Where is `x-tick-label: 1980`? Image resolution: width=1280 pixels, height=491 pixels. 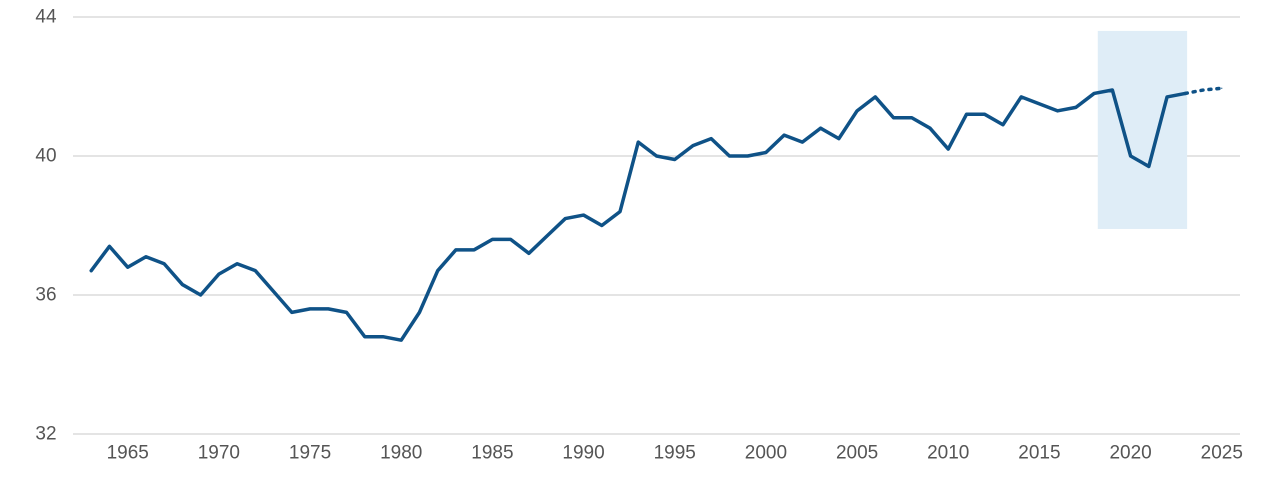
x-tick-label: 1980 is located at coordinates (401, 453).